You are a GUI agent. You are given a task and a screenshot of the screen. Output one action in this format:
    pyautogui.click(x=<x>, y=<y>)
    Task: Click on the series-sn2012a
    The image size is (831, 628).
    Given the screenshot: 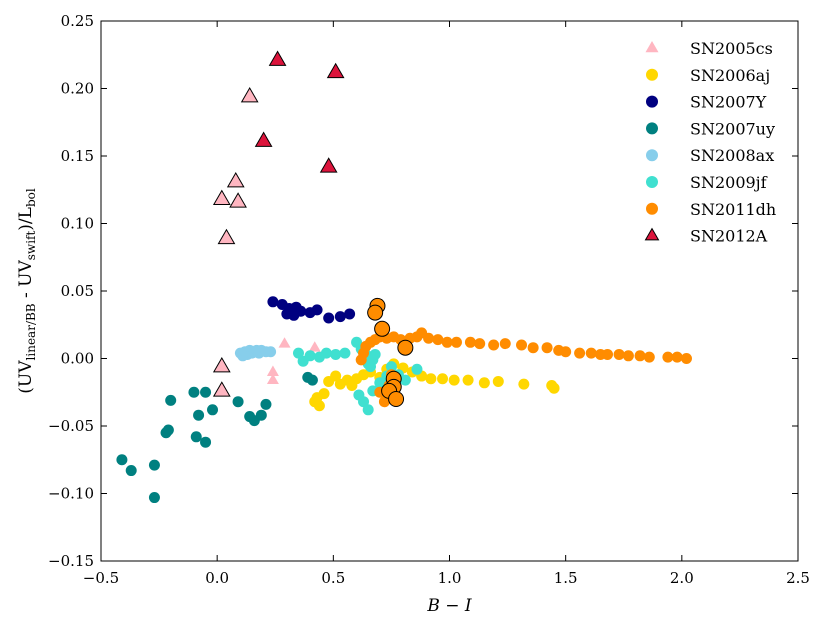 What is the action you would take?
    pyautogui.click(x=299, y=111)
    